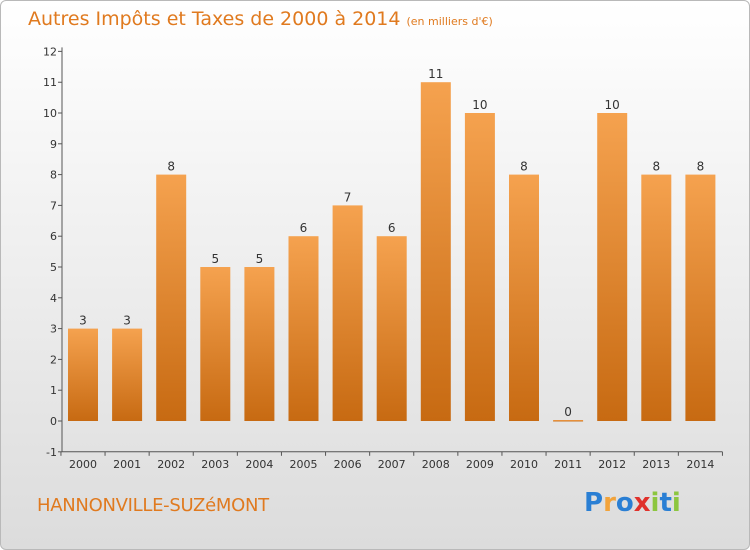  Describe the element at coordinates (53, 175) in the screenshot. I see `y-tick-label: 8` at that location.